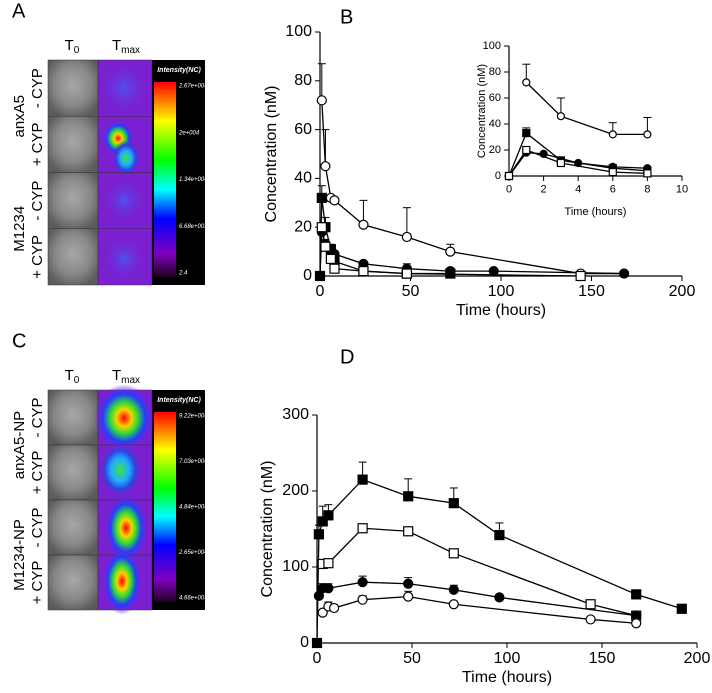 The height and width of the screenshot is (693, 712). I want to click on colorbar-label: 2.67e+004, so click(193, 87).